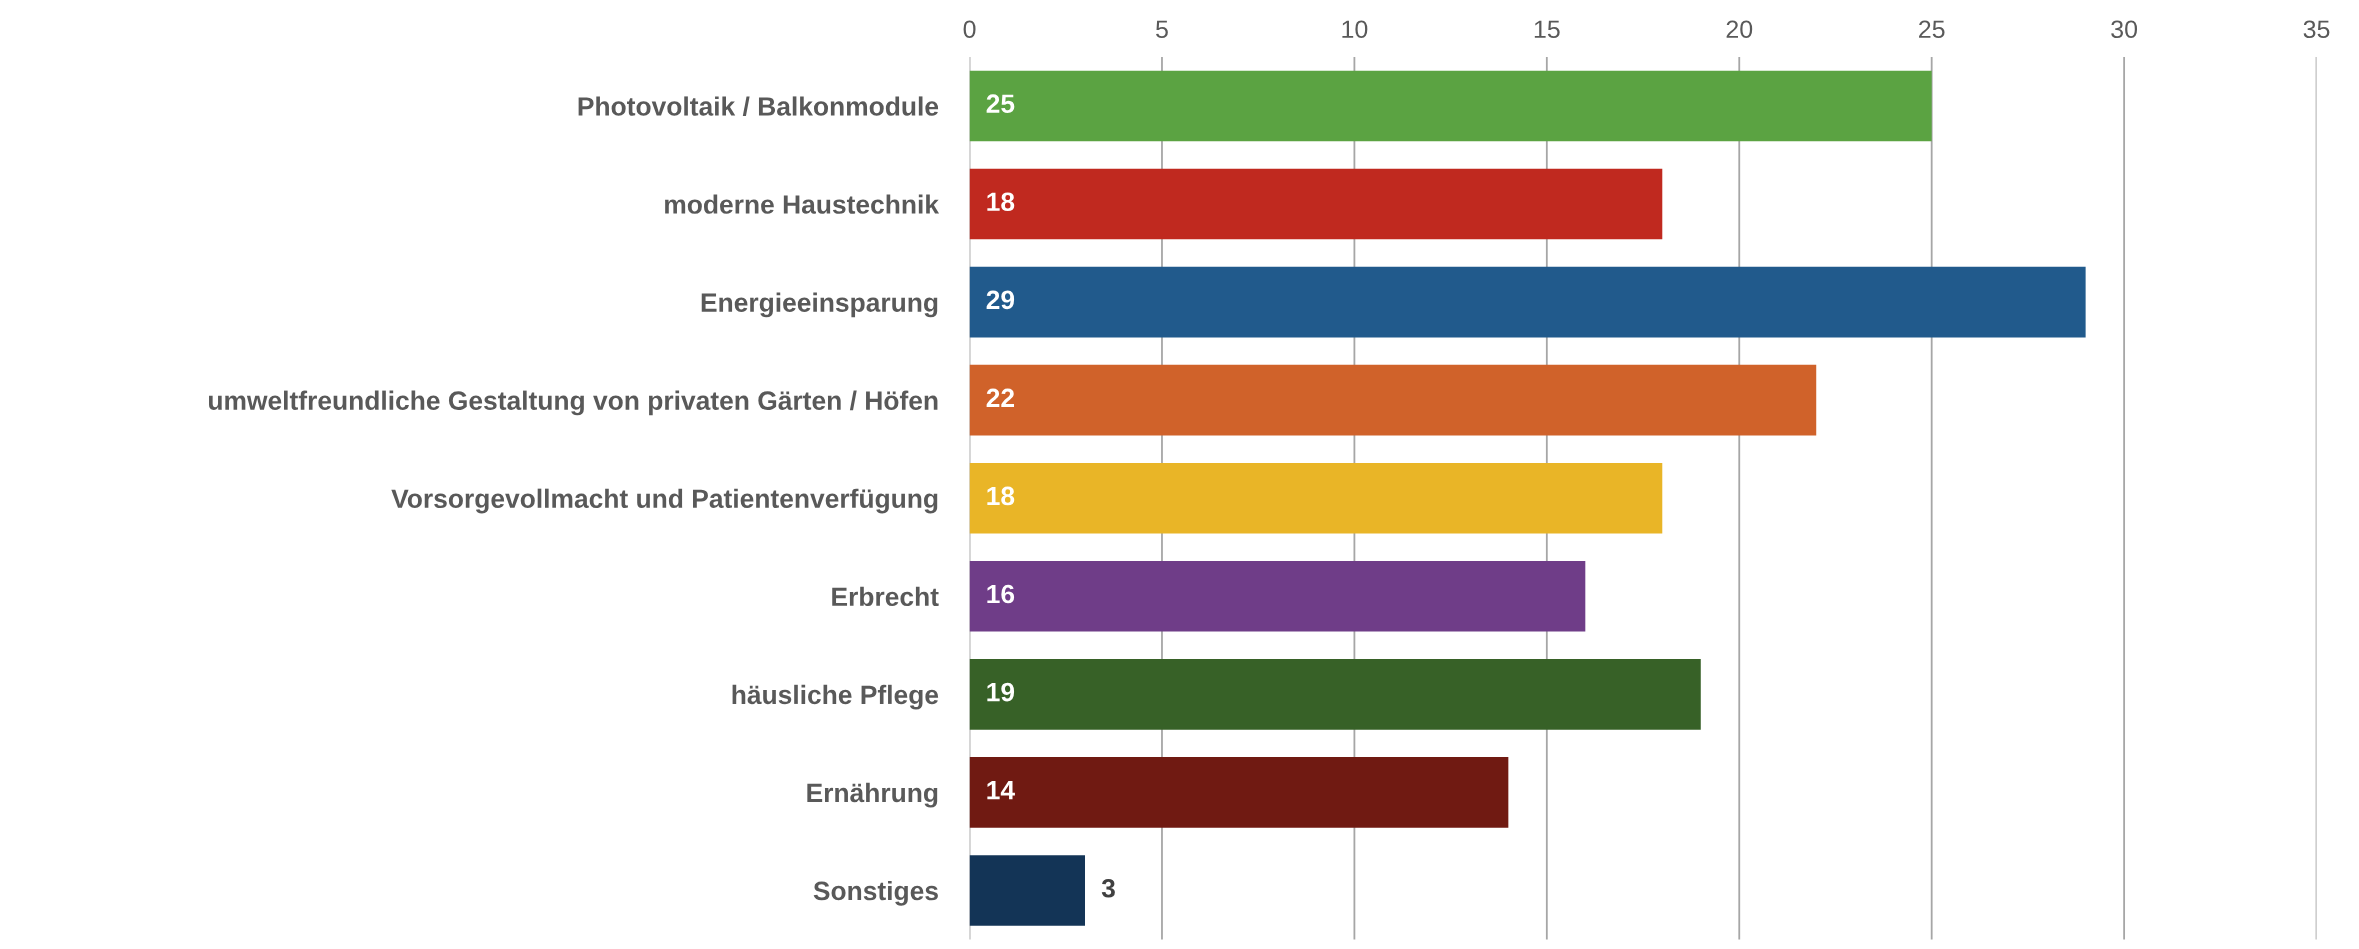  I want to click on x-tick-label: 30, so click(2124, 29).